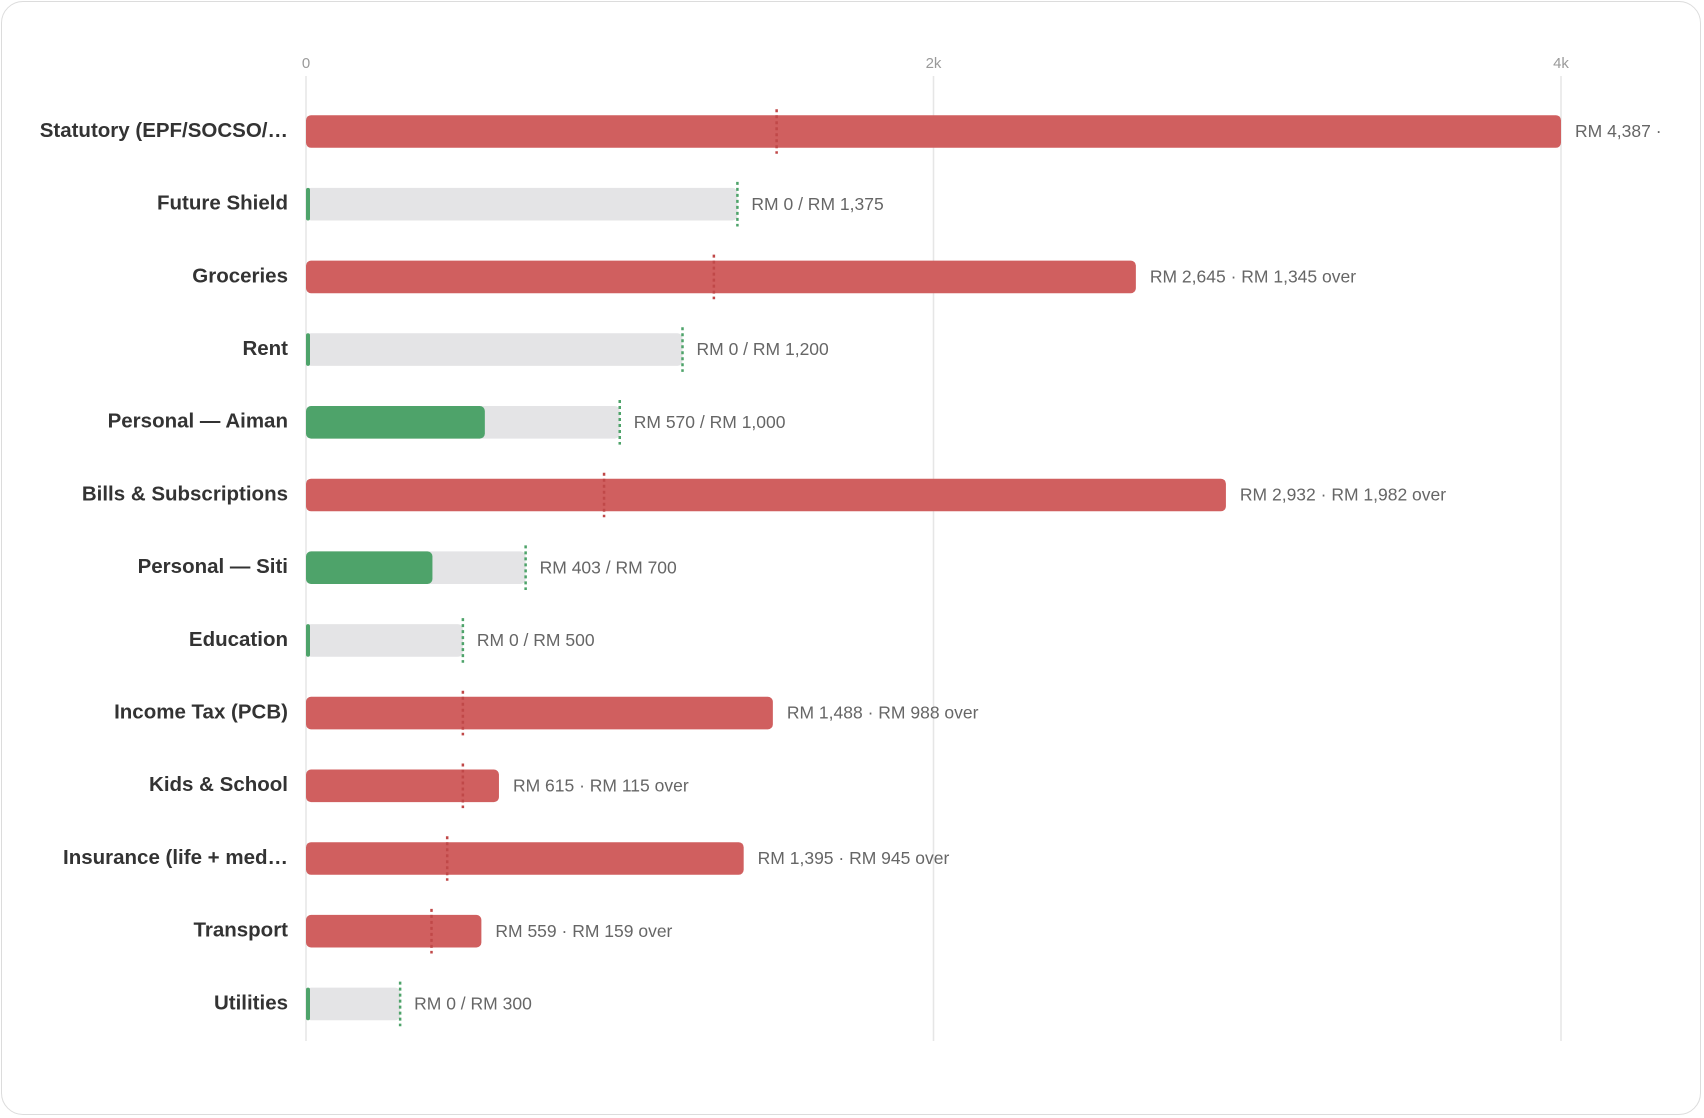 The height and width of the screenshot is (1118, 1704). What do you see at coordinates (934, 63) in the screenshot?
I see `x-tick-label: 2k` at bounding box center [934, 63].